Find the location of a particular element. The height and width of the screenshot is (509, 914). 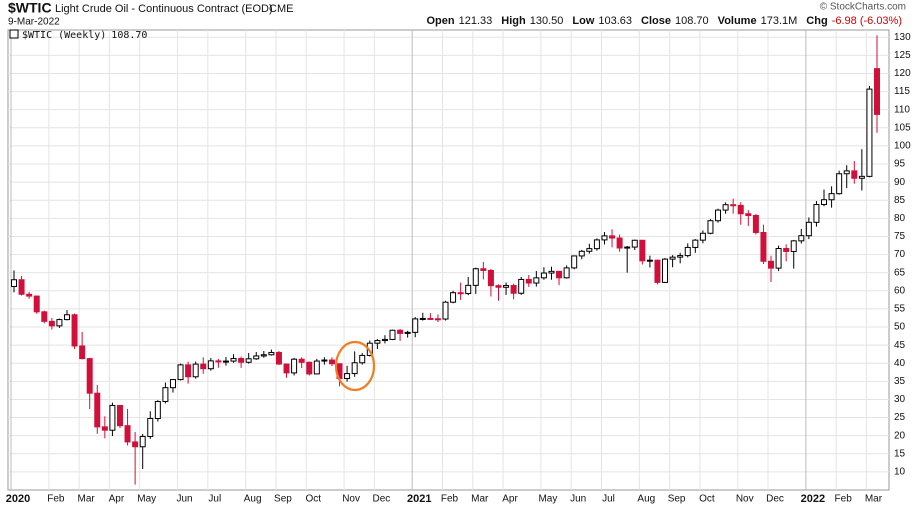

y-tick-label: 60 is located at coordinates (900, 290).